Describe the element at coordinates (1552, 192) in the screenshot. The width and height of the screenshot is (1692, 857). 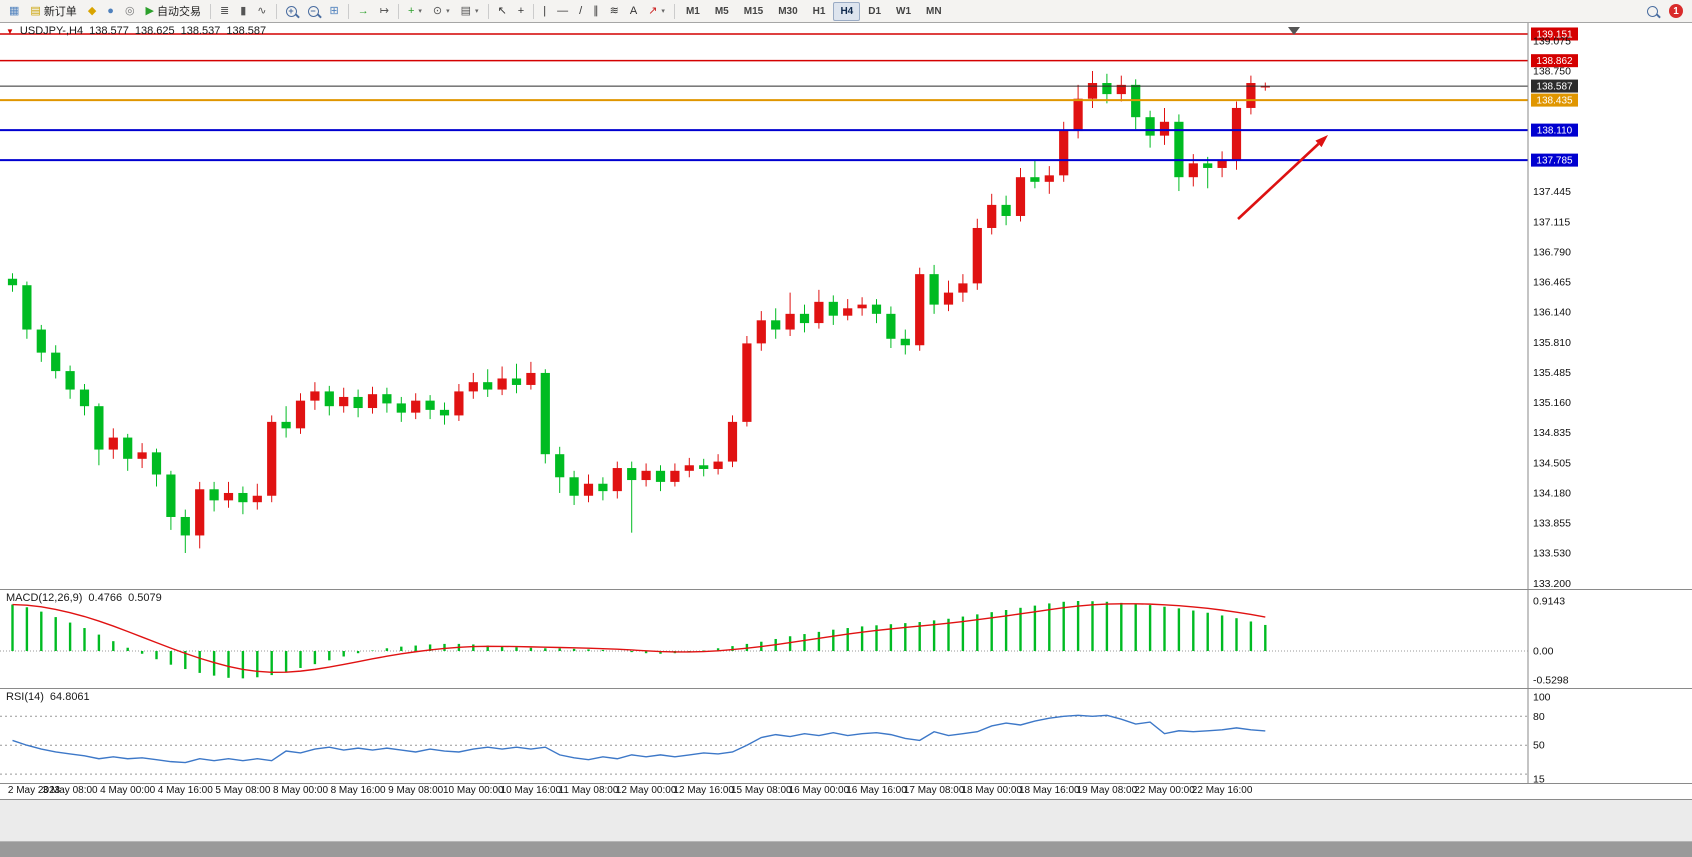
I see `price-axis-label: 137.445` at that location.